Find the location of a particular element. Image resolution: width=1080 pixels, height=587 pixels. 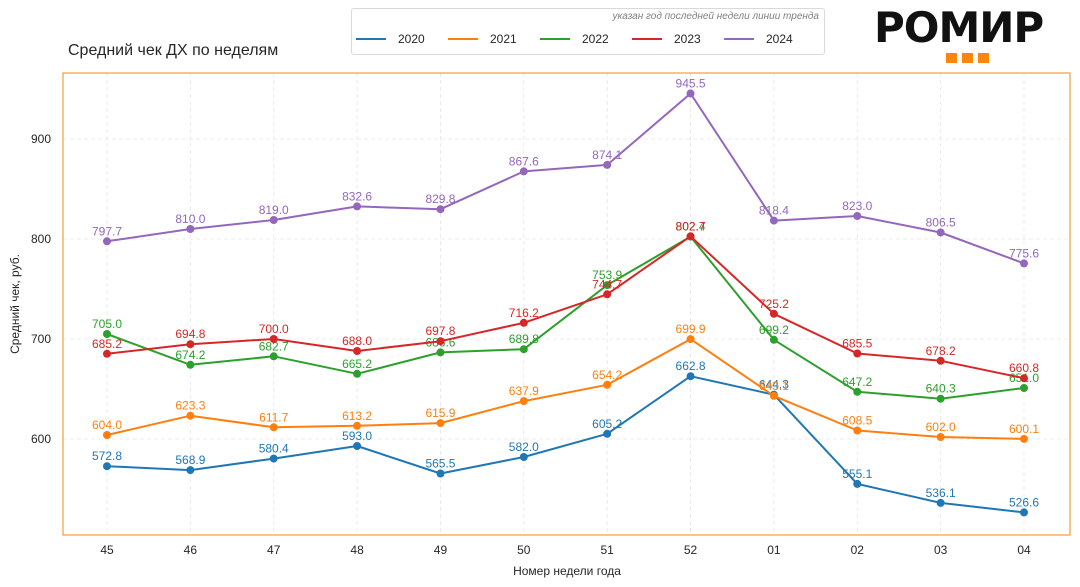

data-label: 582.0 is located at coordinates (524, 447).